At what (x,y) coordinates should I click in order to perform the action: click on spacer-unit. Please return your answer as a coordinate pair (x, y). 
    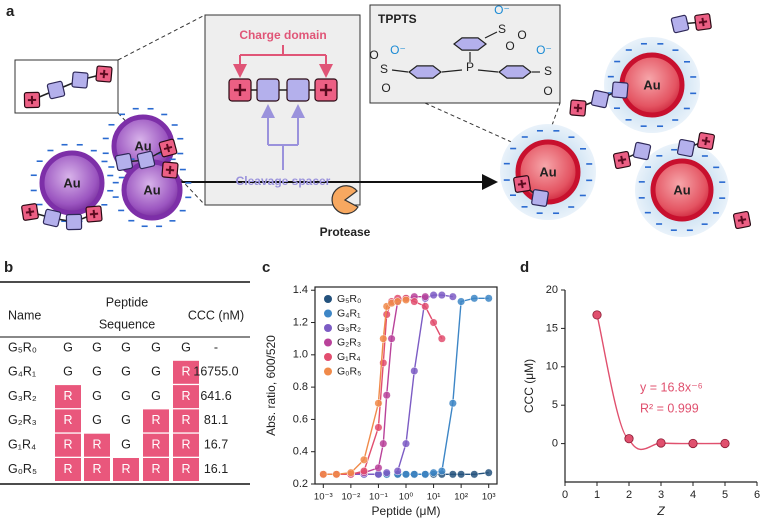
    Looking at the image, I should click on (146, 160).